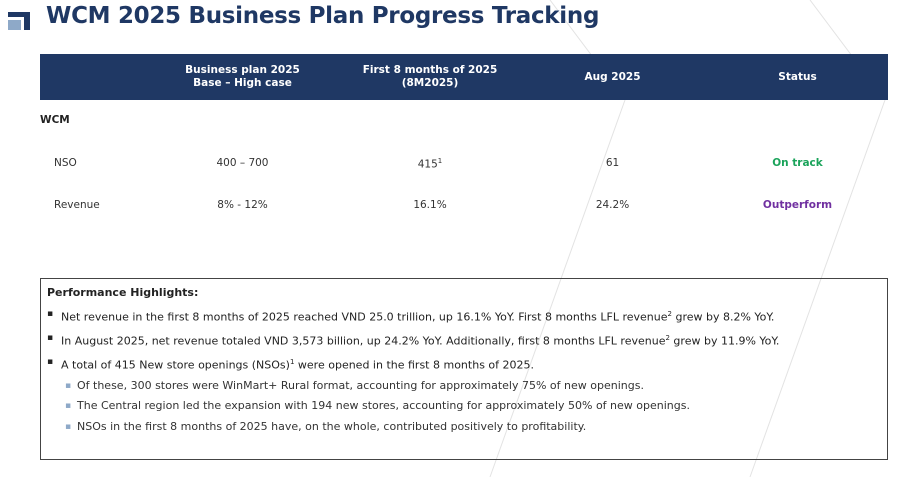 The width and height of the screenshot is (912, 477). What do you see at coordinates (242, 163) in the screenshot?
I see `plan-value: 400 – 700` at bounding box center [242, 163].